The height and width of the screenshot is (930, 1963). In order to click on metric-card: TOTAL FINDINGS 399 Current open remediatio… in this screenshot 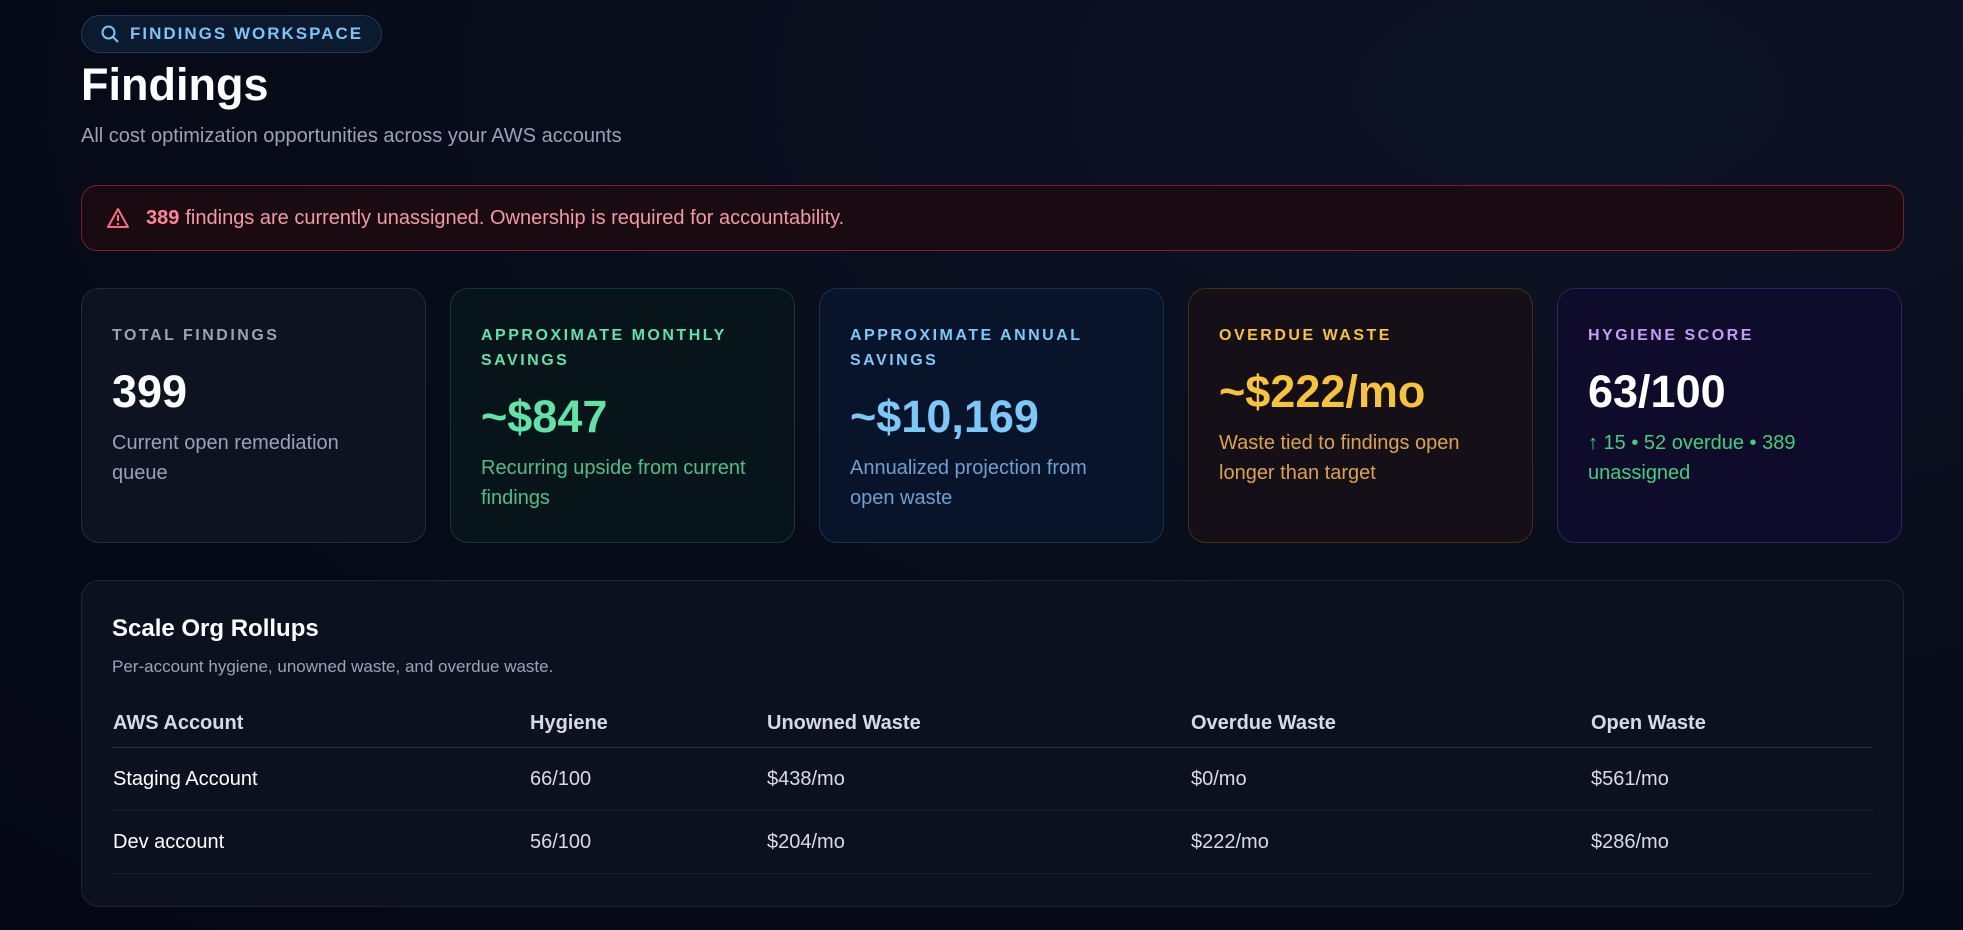, I will do `click(253, 415)`.